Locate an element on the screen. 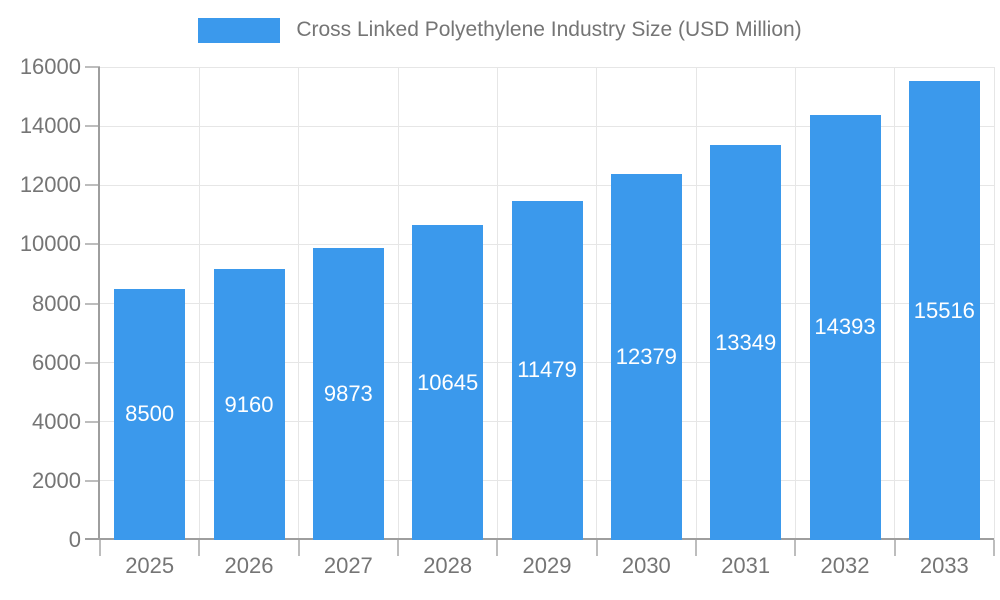 This screenshot has height=600, width=1000. y-axis-line is located at coordinates (99, 303).